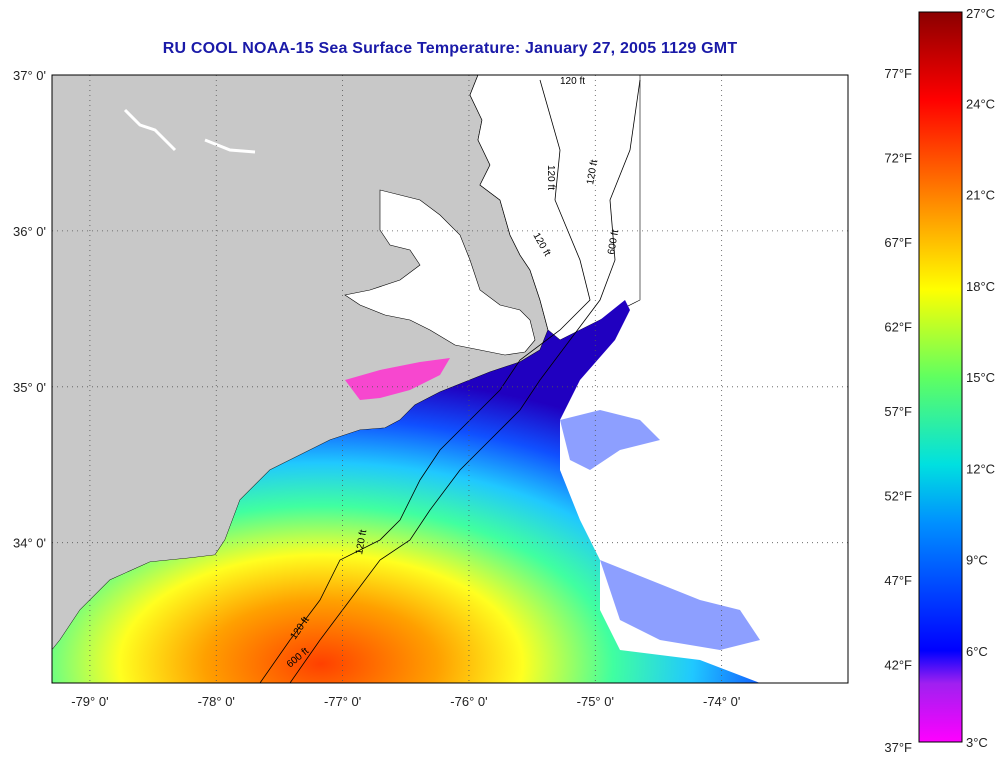 This screenshot has width=1008, height=761. Describe the element at coordinates (613, 242) in the screenshot. I see `contour-label: 600 ft` at that location.